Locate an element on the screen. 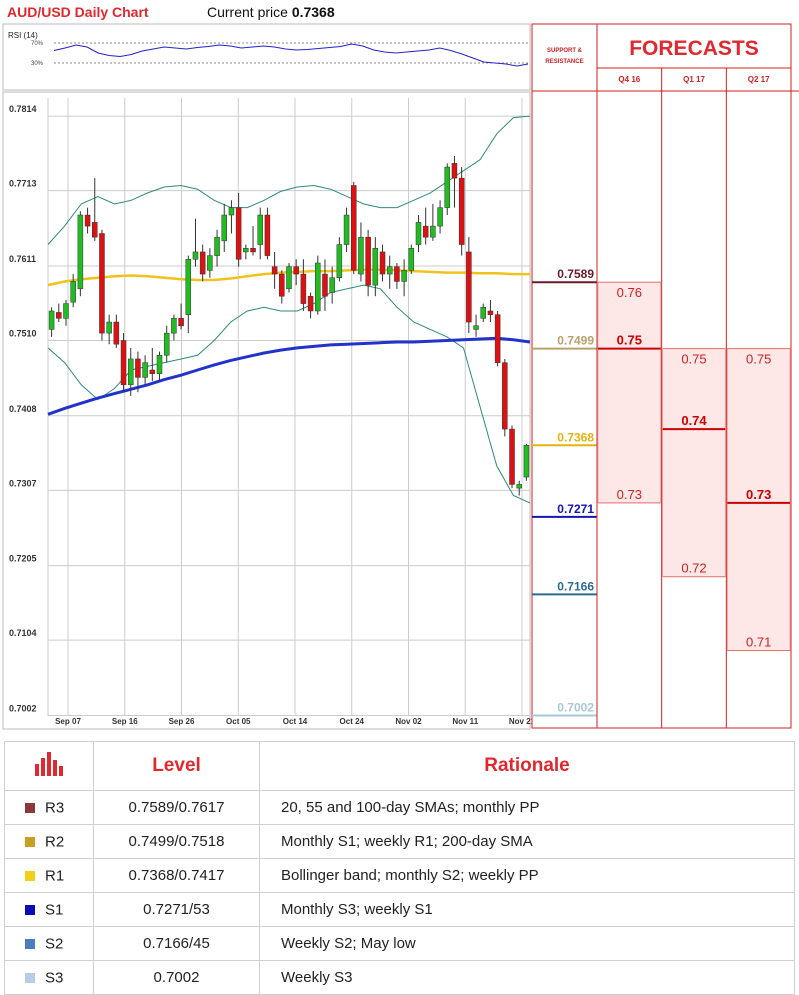  rsi-70-label: 70% is located at coordinates (37, 44).